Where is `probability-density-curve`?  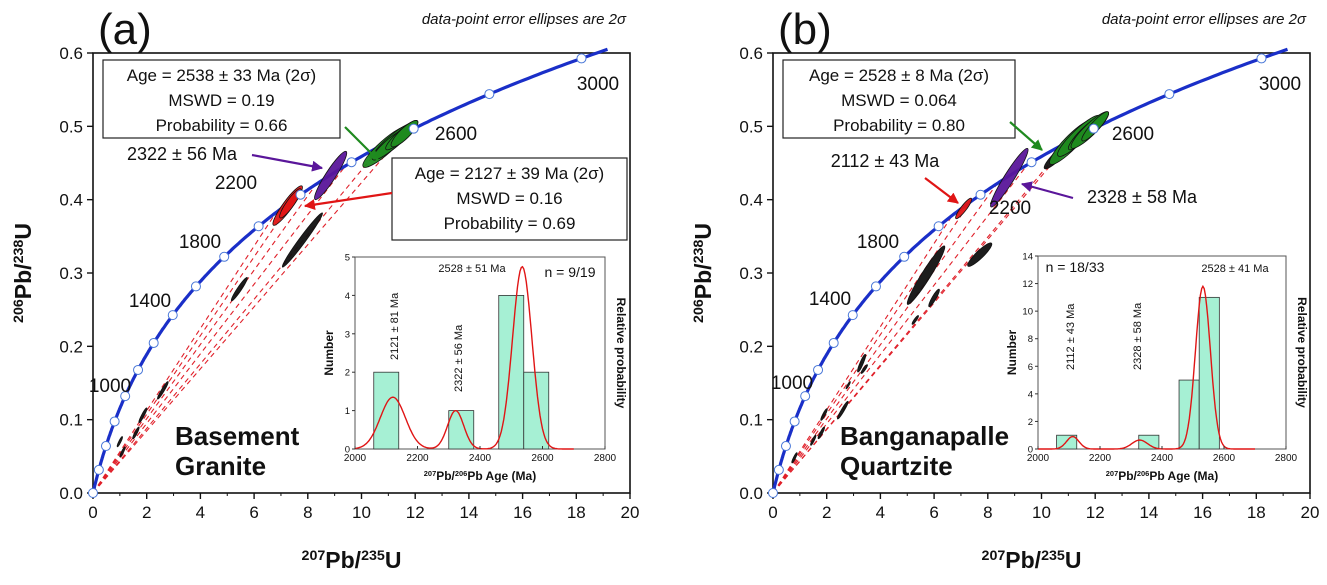
probability-density-curve is located at coordinates (1146, 367).